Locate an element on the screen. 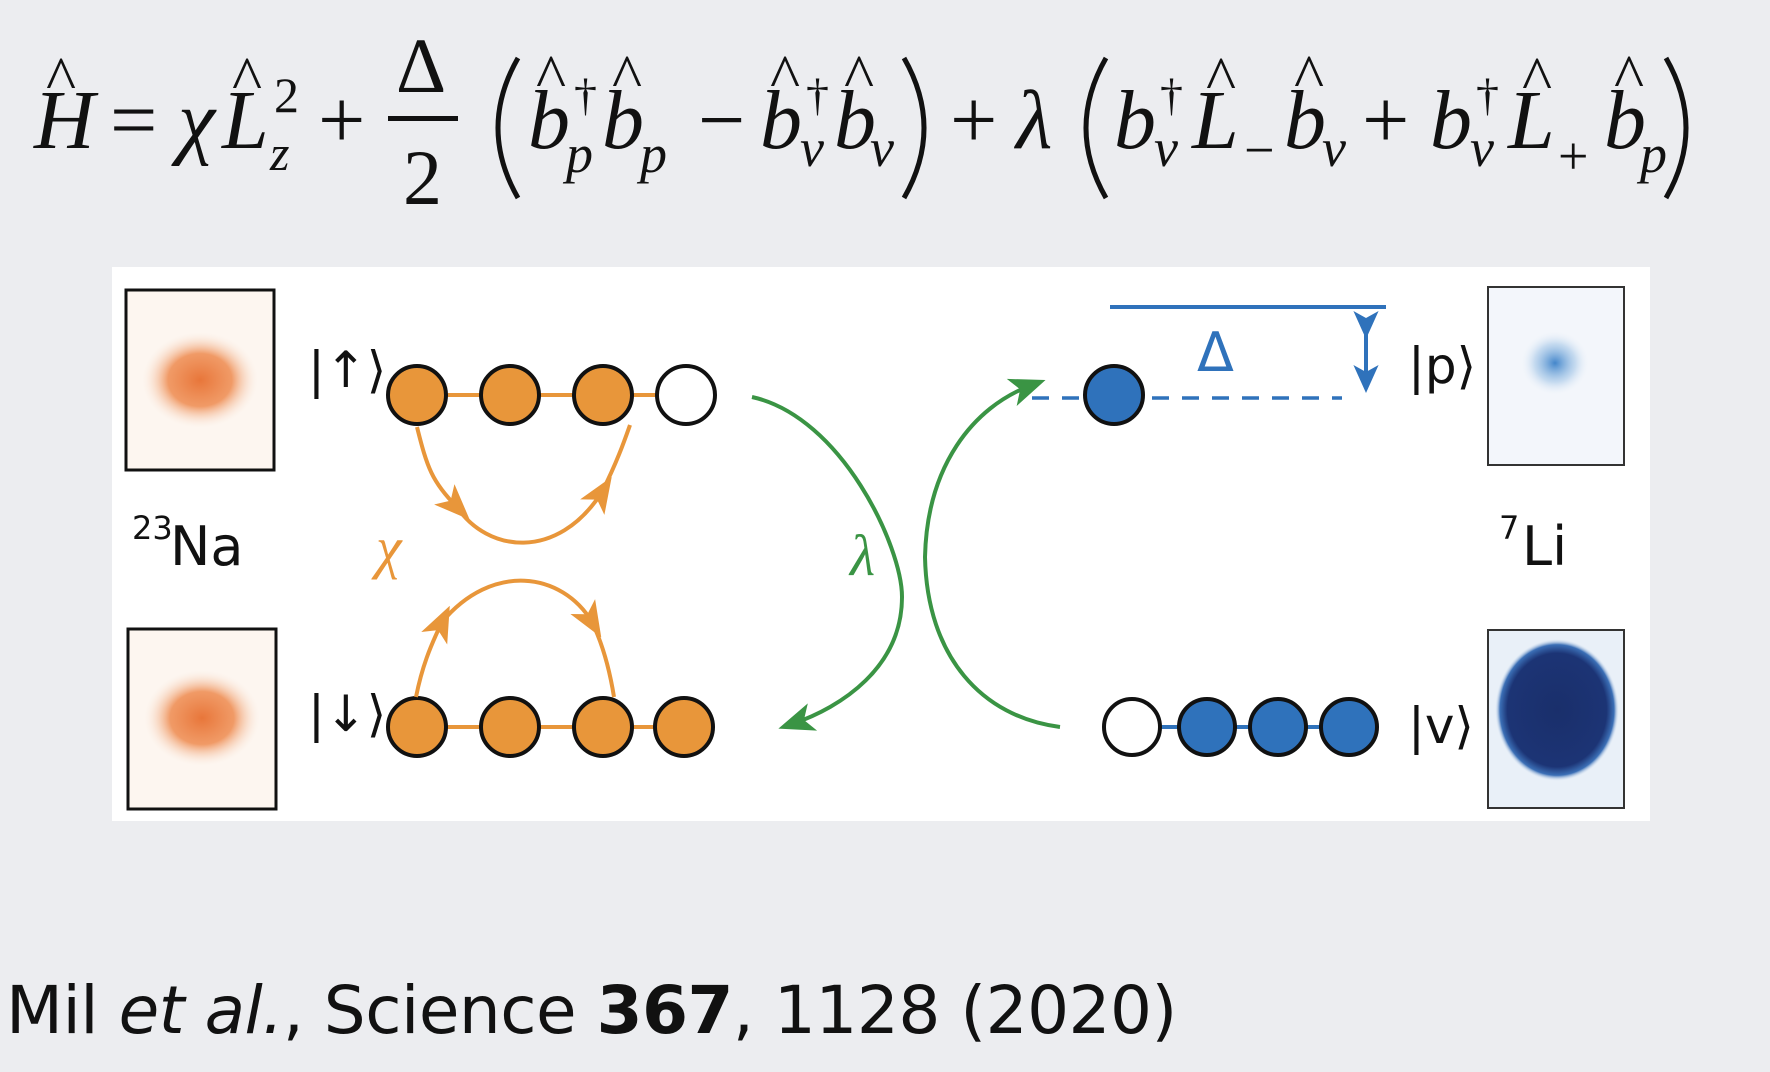  lambda-arrow-li-to-na-up is located at coordinates (984, 468).